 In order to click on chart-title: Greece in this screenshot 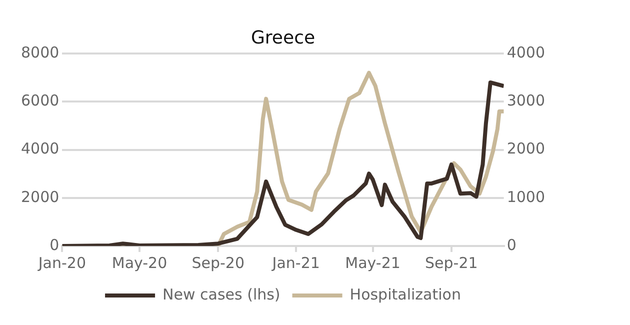, I will do `click(283, 37)`.